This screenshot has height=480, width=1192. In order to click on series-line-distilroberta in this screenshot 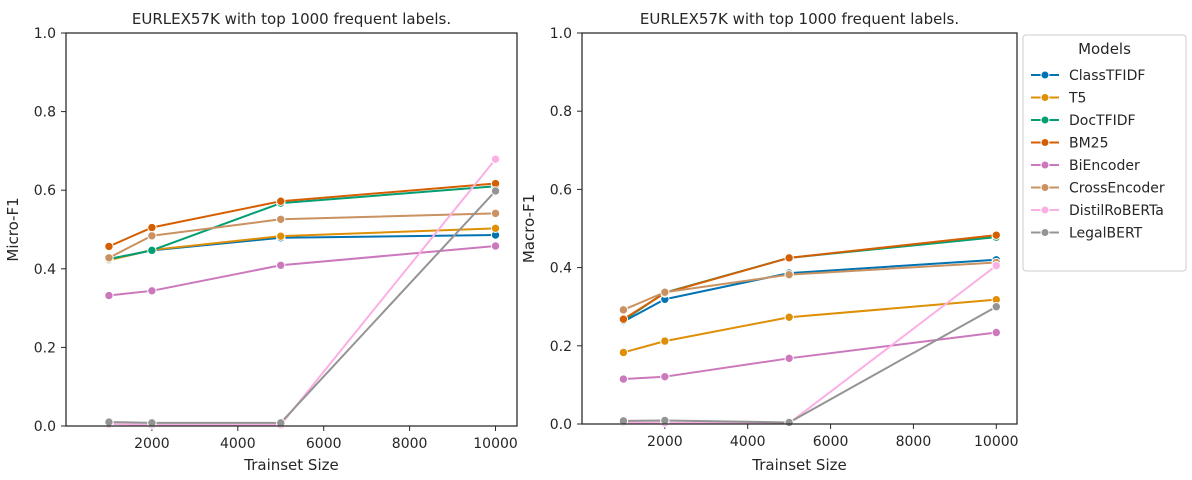, I will do `click(810, 344)`.